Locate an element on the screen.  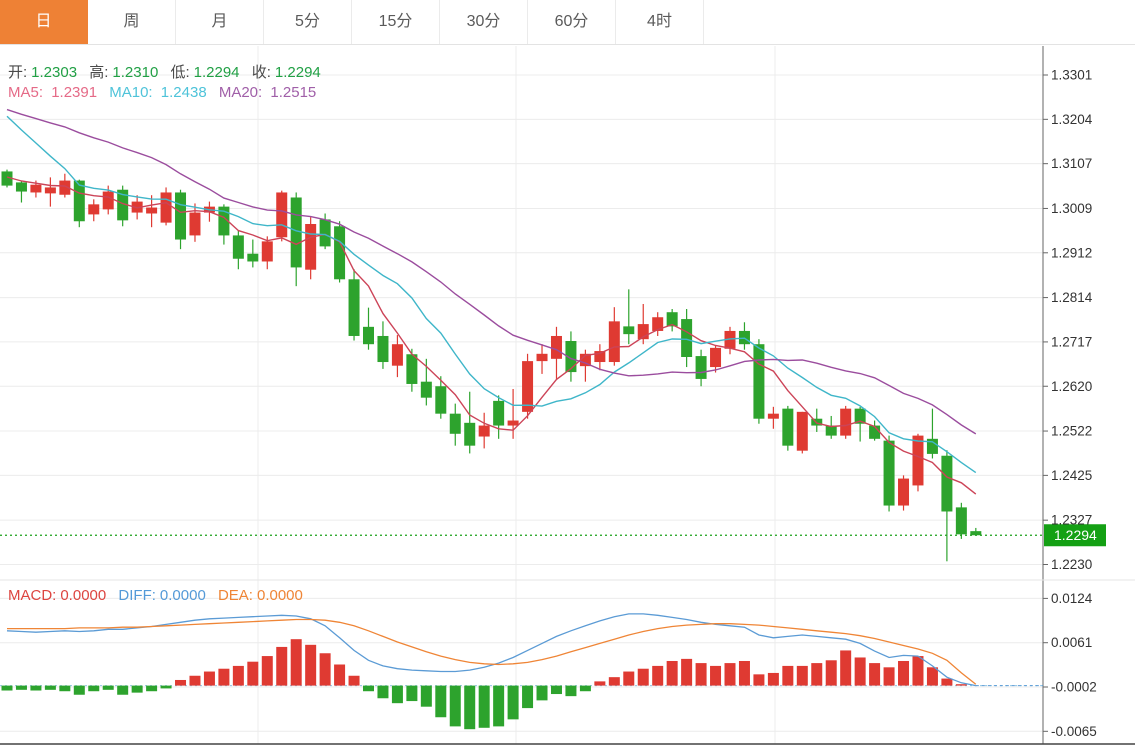
ma-readout: MA5: 1.2391 MA10: 1.2438 MA20: 1.2515 is located at coordinates (166, 92).